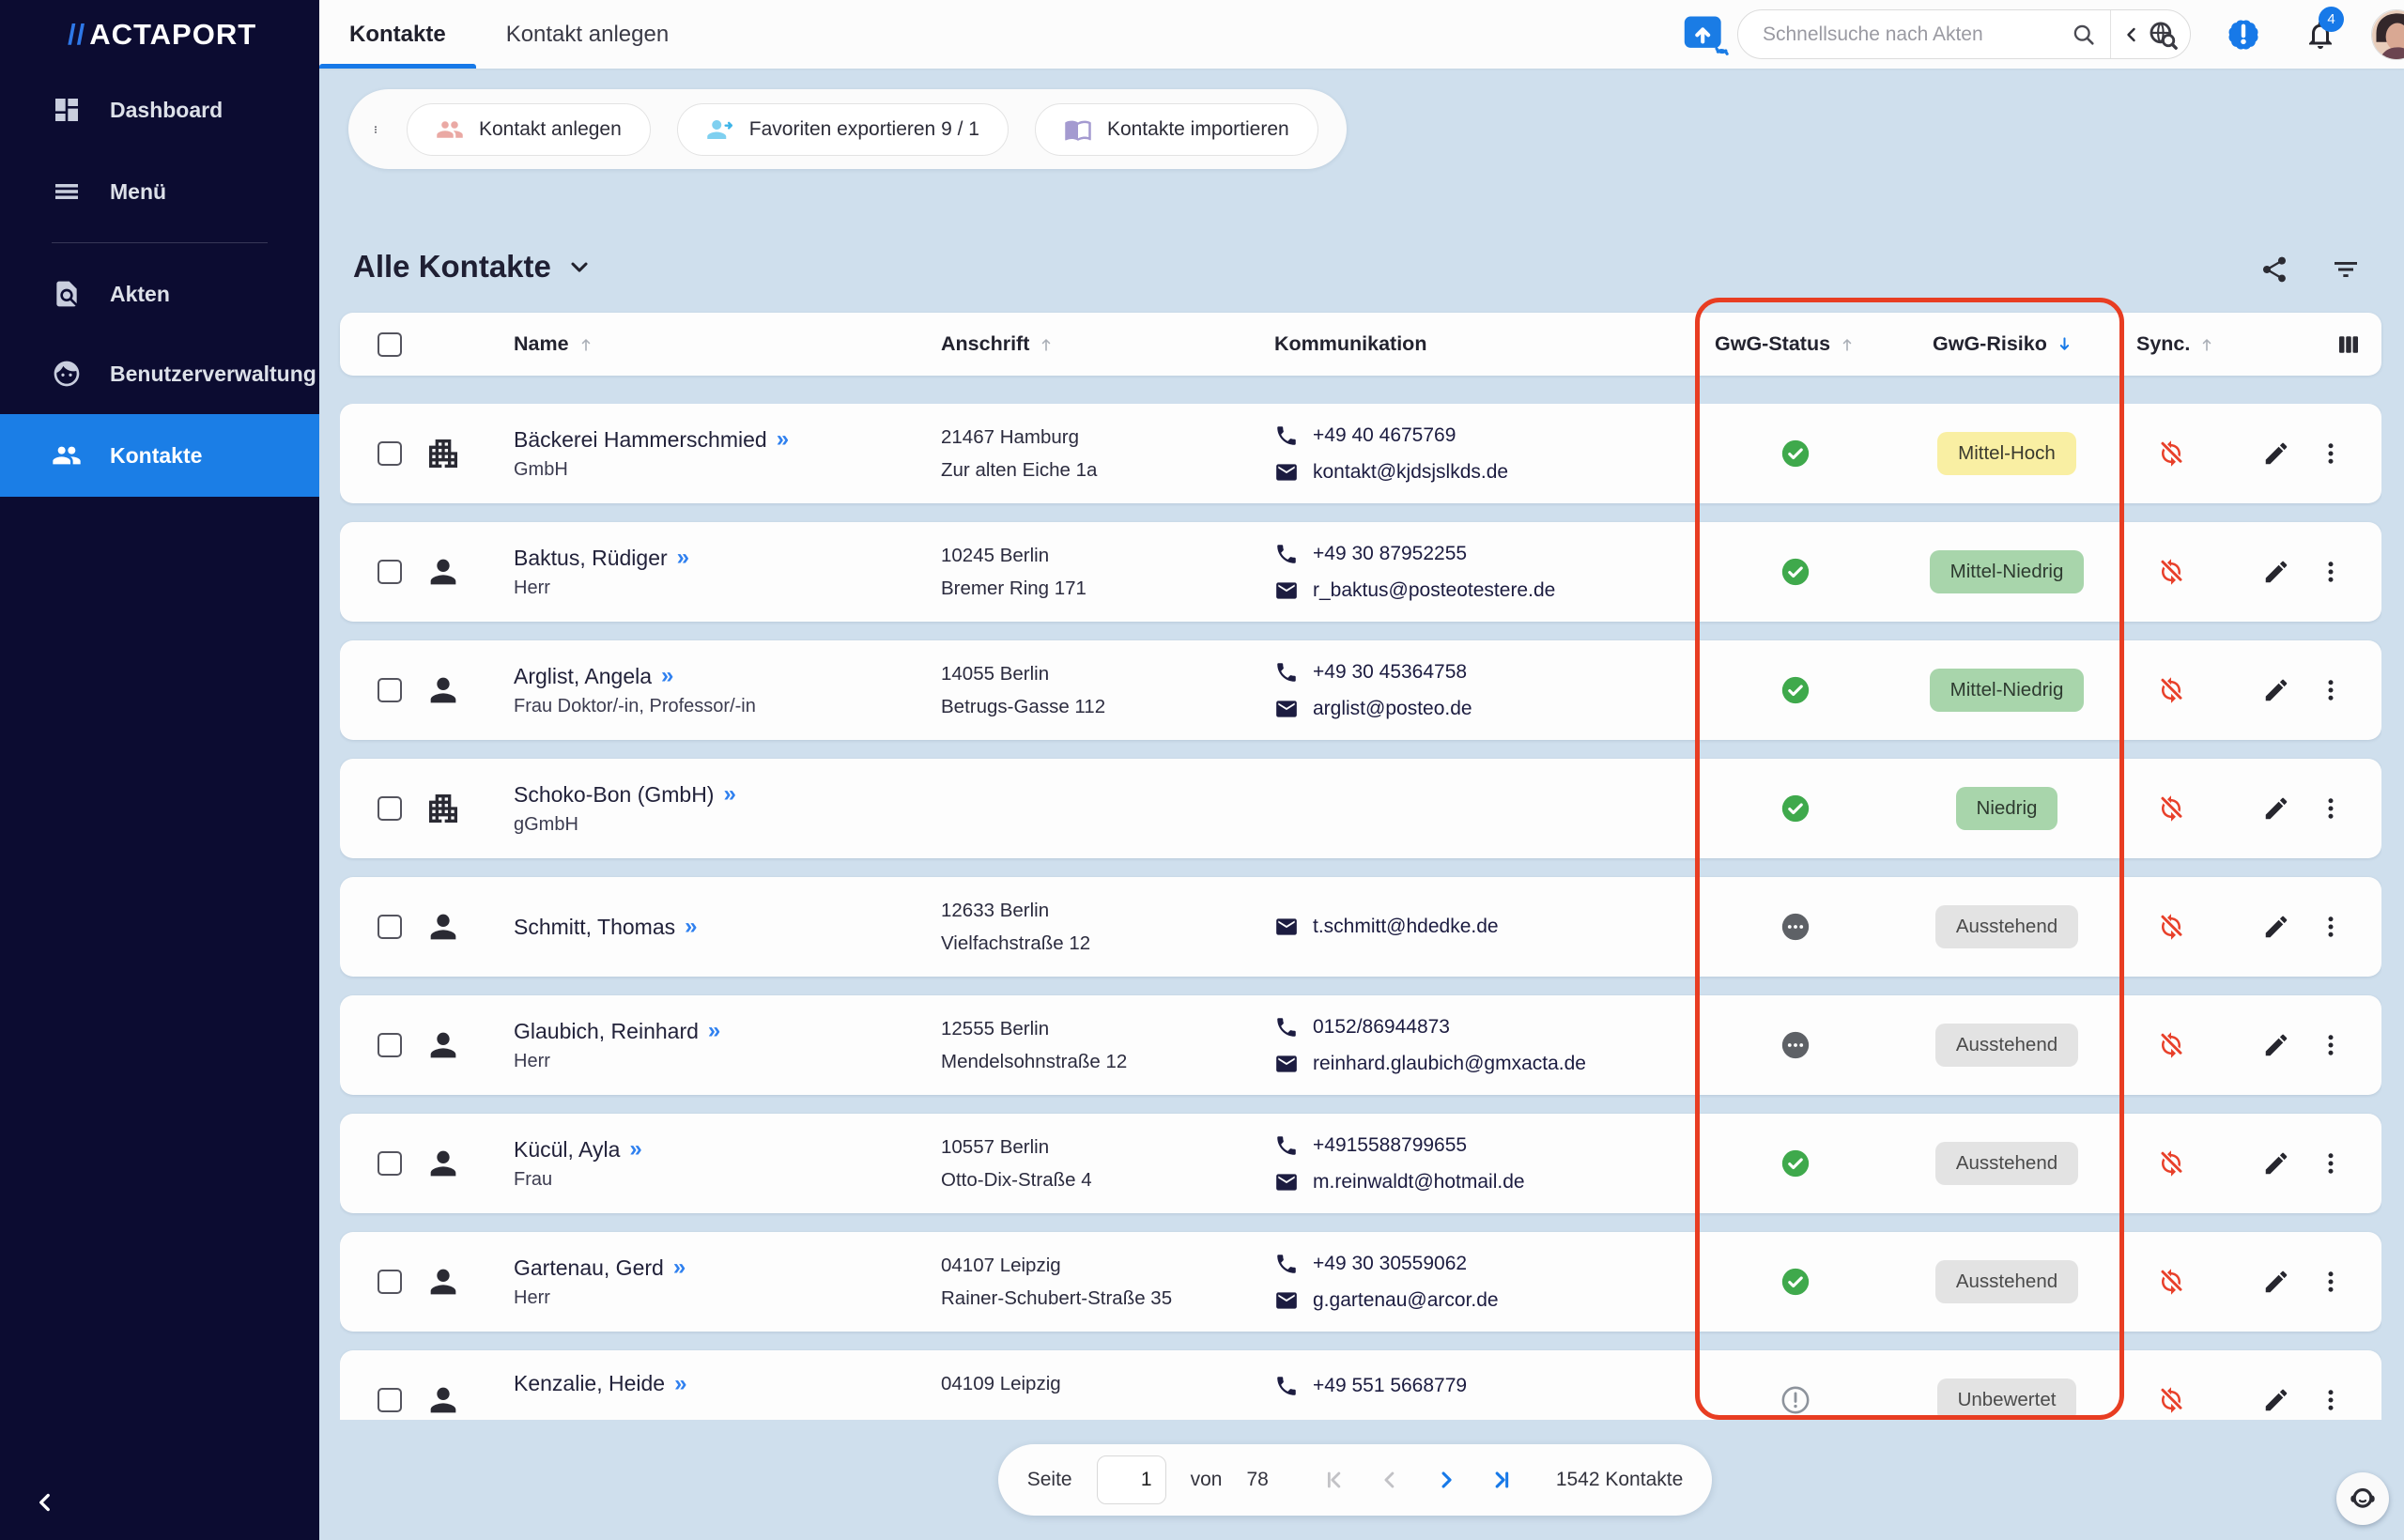 The height and width of the screenshot is (1540, 2404). Describe the element at coordinates (1786, 344) in the screenshot. I see `column-header-gwg-status: GwG-Status` at that location.